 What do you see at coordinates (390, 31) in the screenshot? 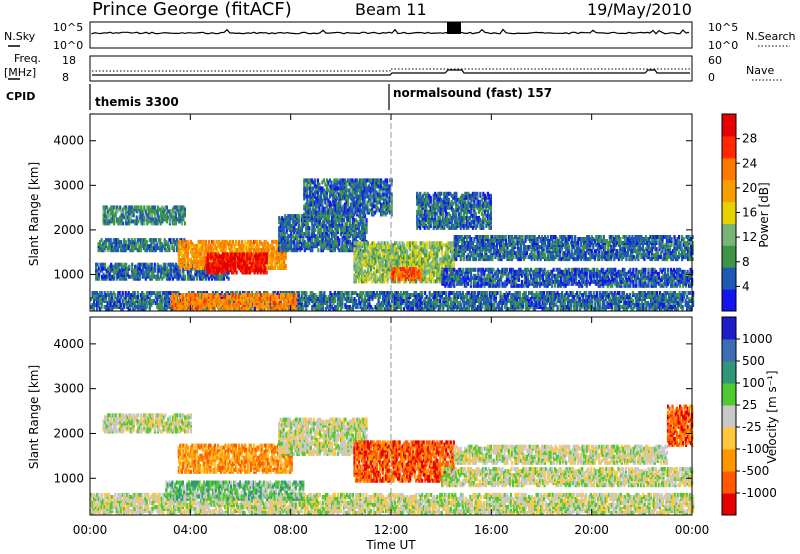
I see `nsky-trace` at bounding box center [390, 31].